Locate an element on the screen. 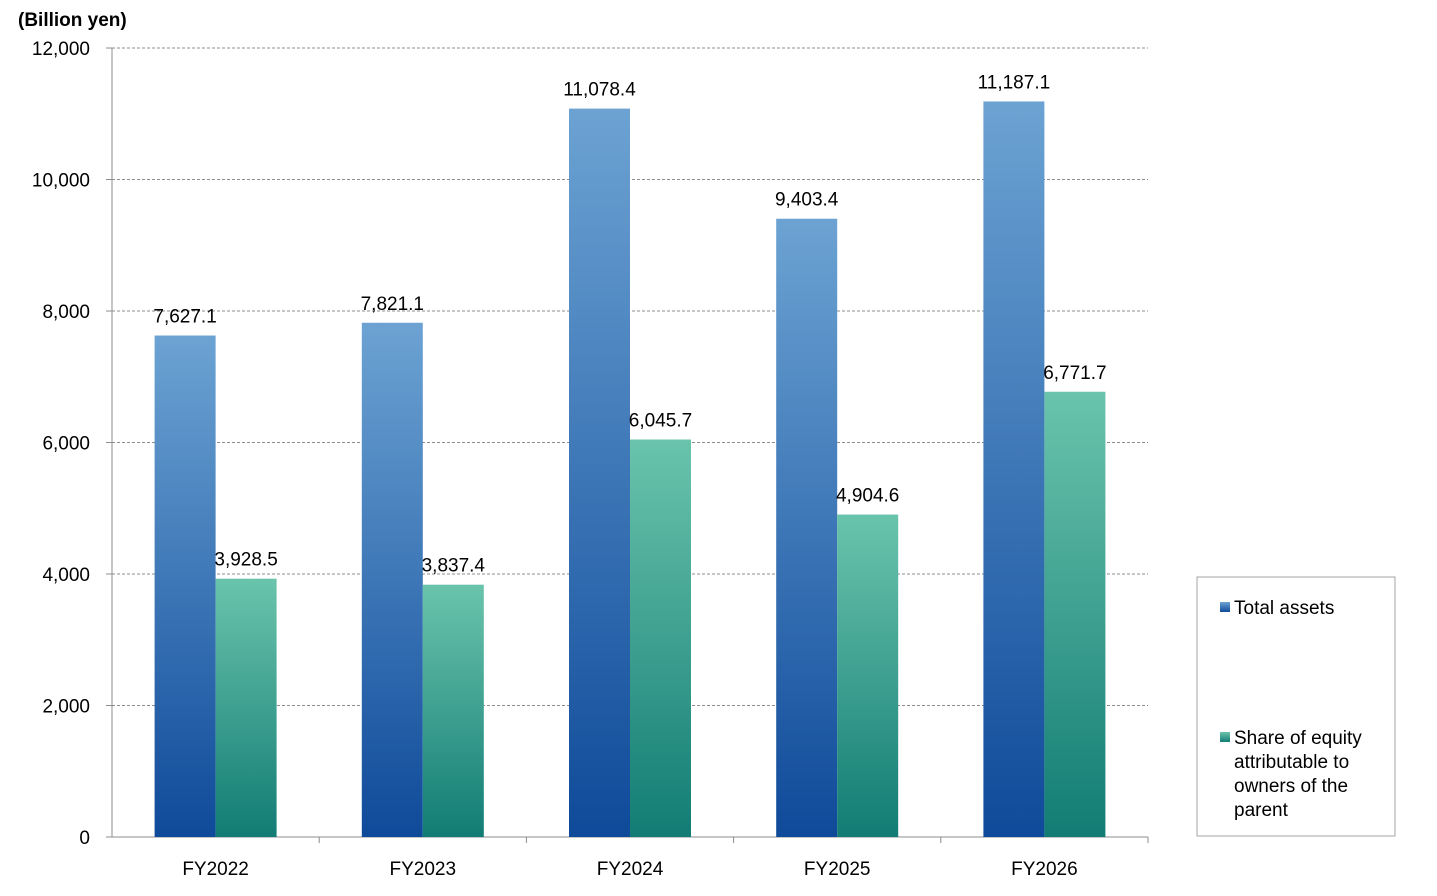 The height and width of the screenshot is (896, 1437). y-tick-label: 8,000 is located at coordinates (66, 312).